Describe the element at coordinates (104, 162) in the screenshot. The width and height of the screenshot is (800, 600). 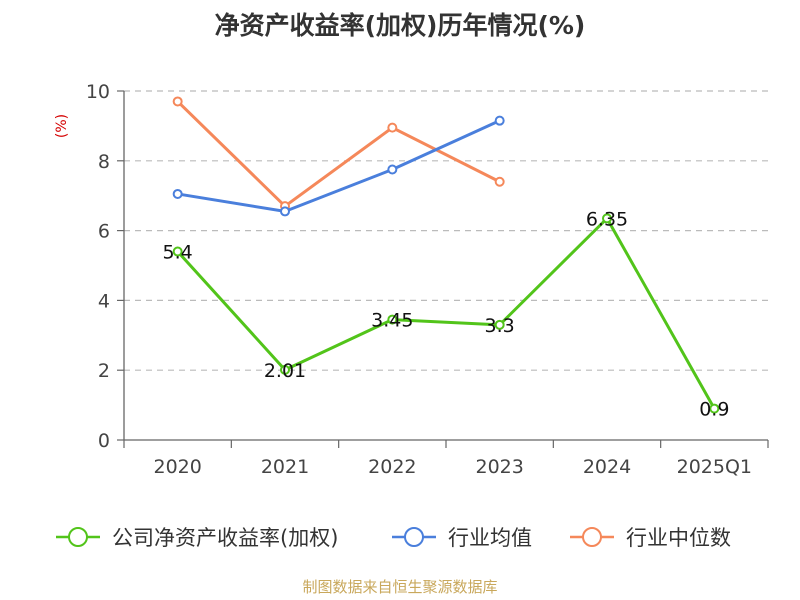
I see `y-tick-label: 8` at that location.